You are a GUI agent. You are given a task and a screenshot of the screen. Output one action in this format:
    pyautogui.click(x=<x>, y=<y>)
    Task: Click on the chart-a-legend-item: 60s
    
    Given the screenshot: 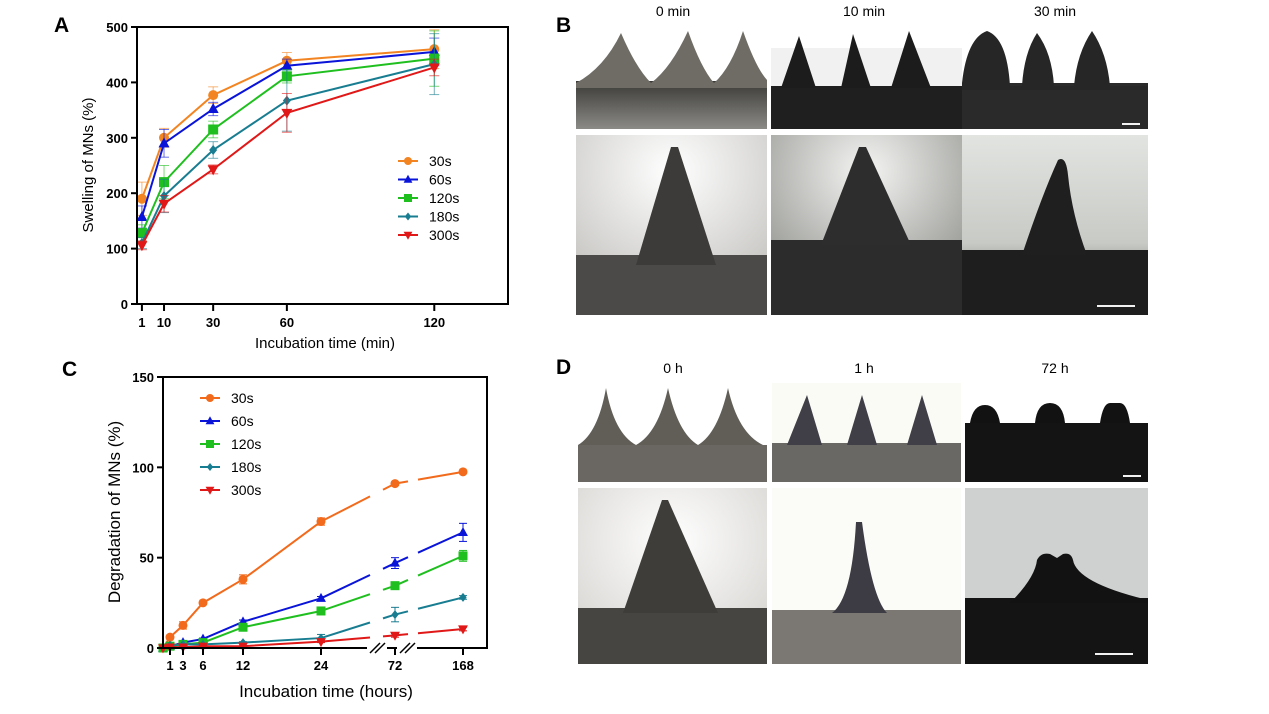 What is the action you would take?
    pyautogui.click(x=425, y=180)
    